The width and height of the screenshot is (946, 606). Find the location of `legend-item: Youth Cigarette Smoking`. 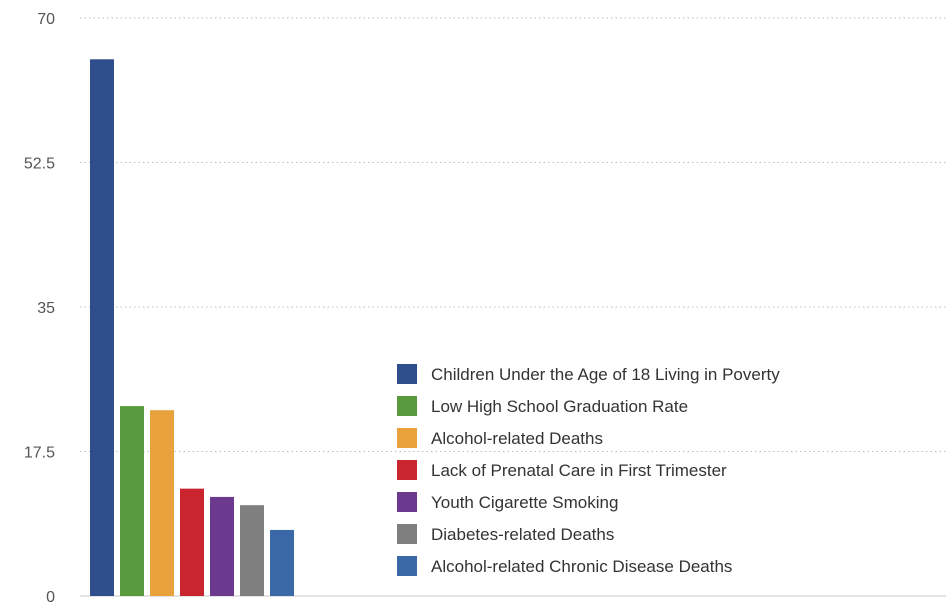

legend-item: Youth Cigarette Smoking is located at coordinates (507, 502).